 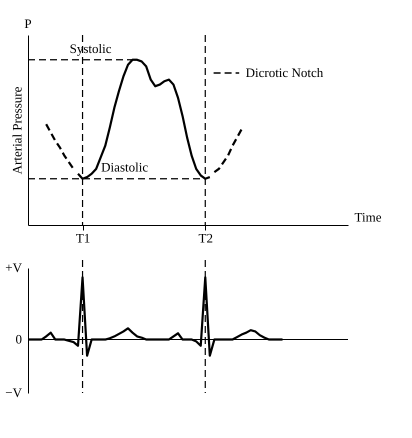 What do you see at coordinates (17, 130) in the screenshot?
I see `y-axis-title: Arterial Pressure` at bounding box center [17, 130].